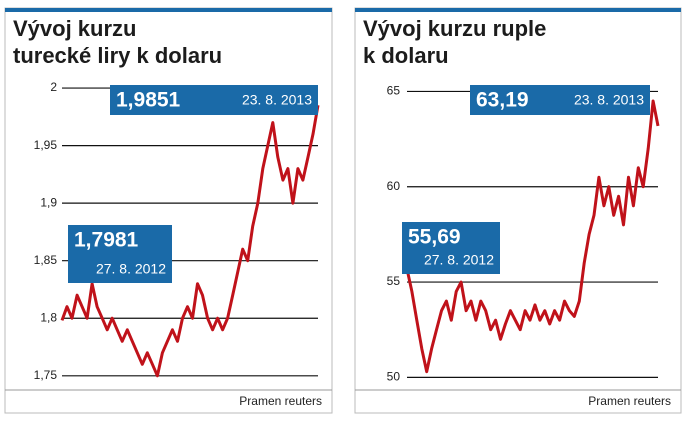  I want to click on y-tick-label: 1,85, so click(46, 260).